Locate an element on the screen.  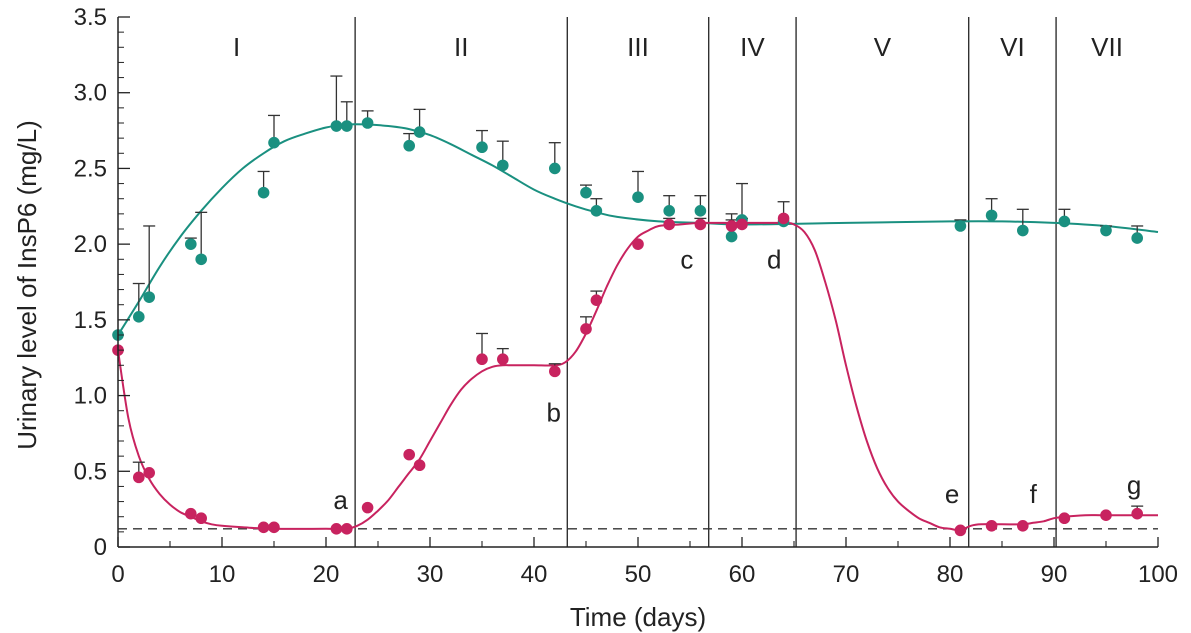
phase-label: V is located at coordinates (883, 47).